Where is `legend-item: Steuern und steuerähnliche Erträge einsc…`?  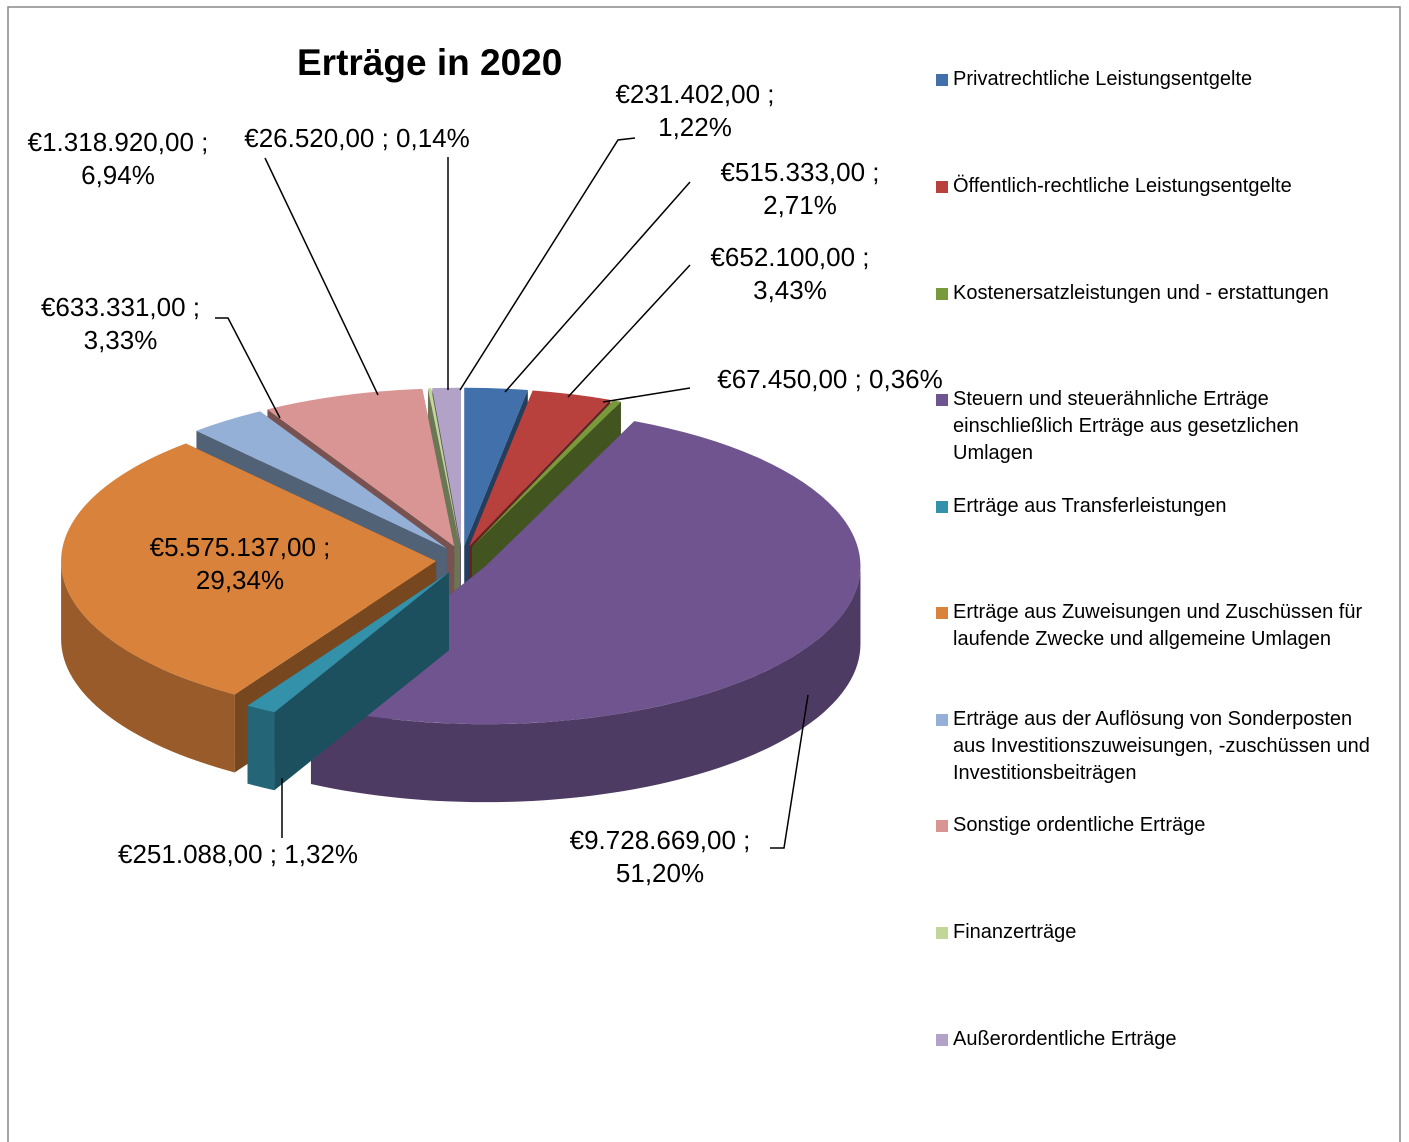
legend-item: Steuern und steuerähnliche Erträge einsc… is located at coordinates (1156, 426).